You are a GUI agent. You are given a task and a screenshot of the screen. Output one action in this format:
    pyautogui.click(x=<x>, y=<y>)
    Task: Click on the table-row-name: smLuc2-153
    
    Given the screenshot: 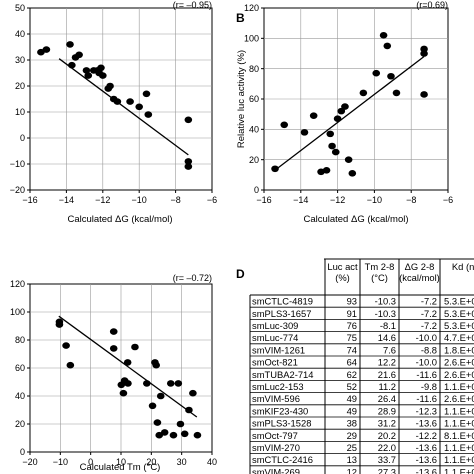 What is the action you would take?
    pyautogui.click(x=278, y=386)
    